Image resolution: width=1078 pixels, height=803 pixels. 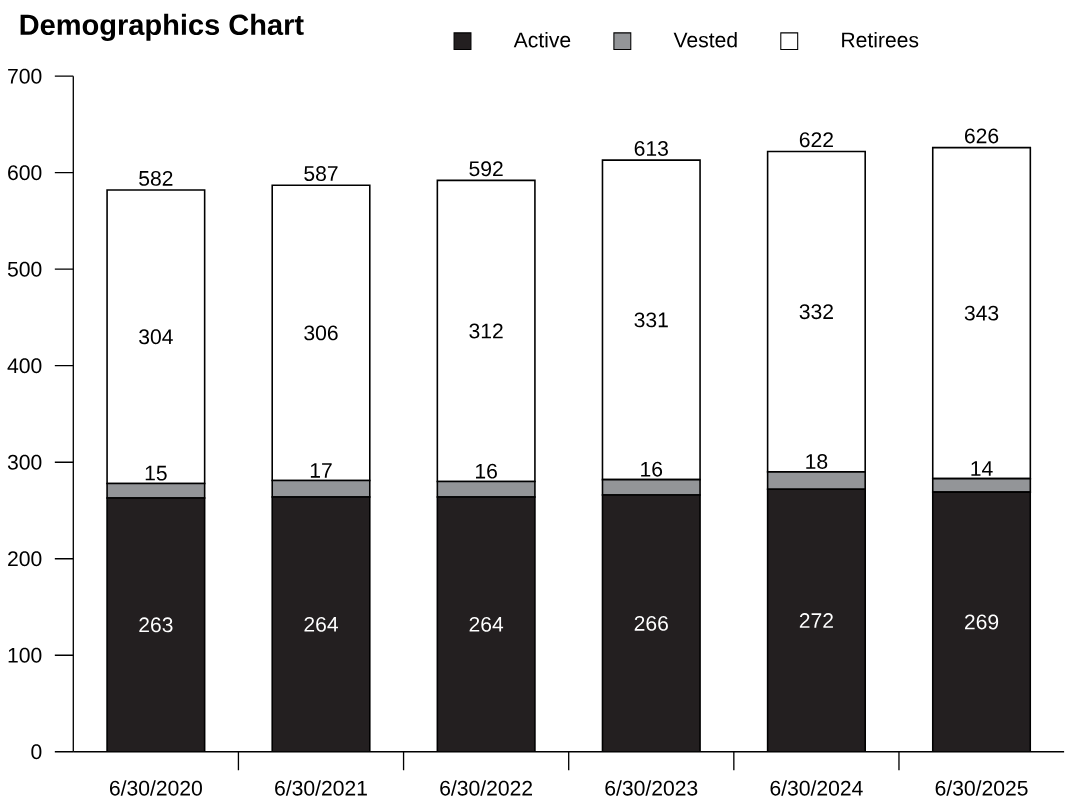 What do you see at coordinates (880, 40) in the screenshot?
I see `legend-label: Retirees` at bounding box center [880, 40].